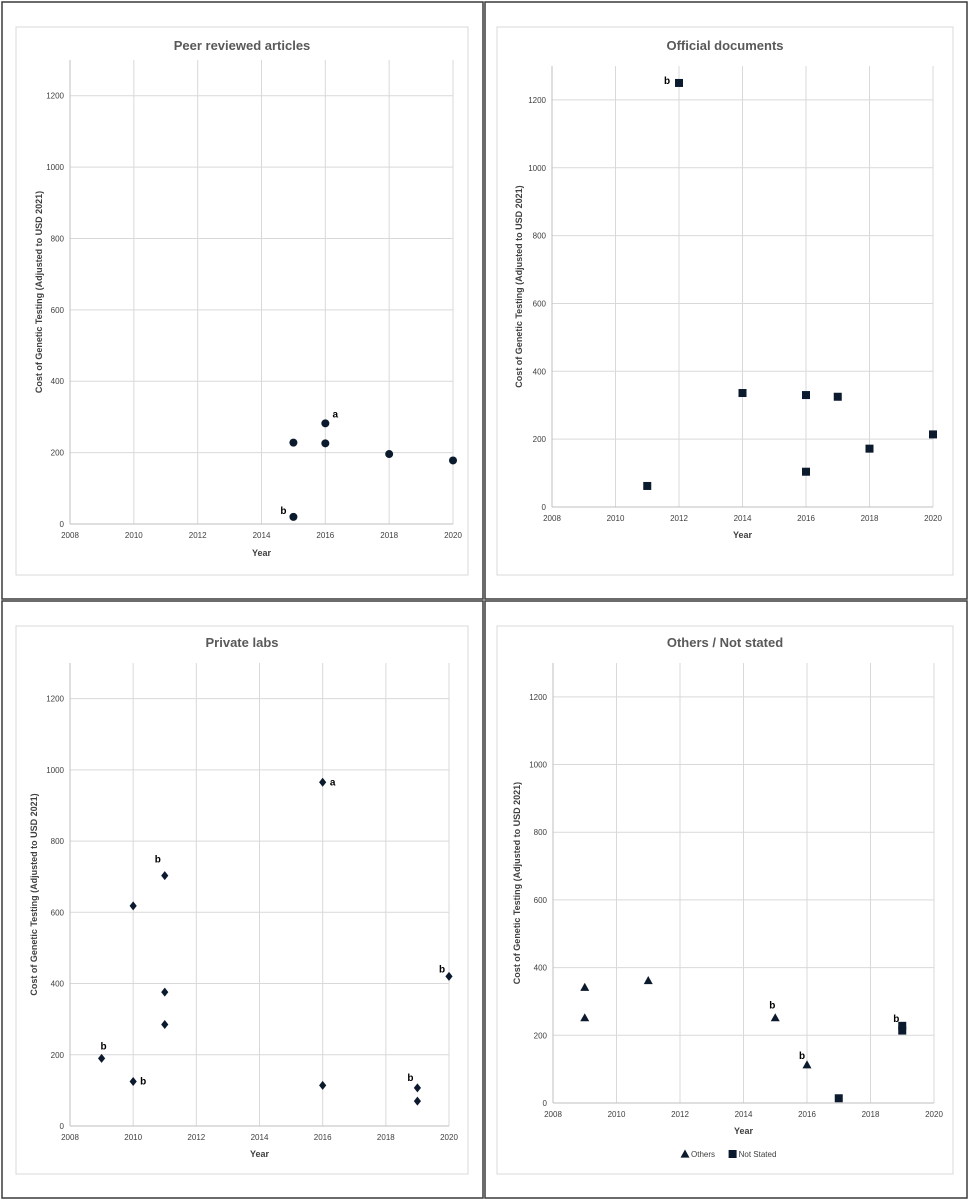 The width and height of the screenshot is (969, 1200). I want to click on chart-title: Others / Not stated, so click(725, 642).